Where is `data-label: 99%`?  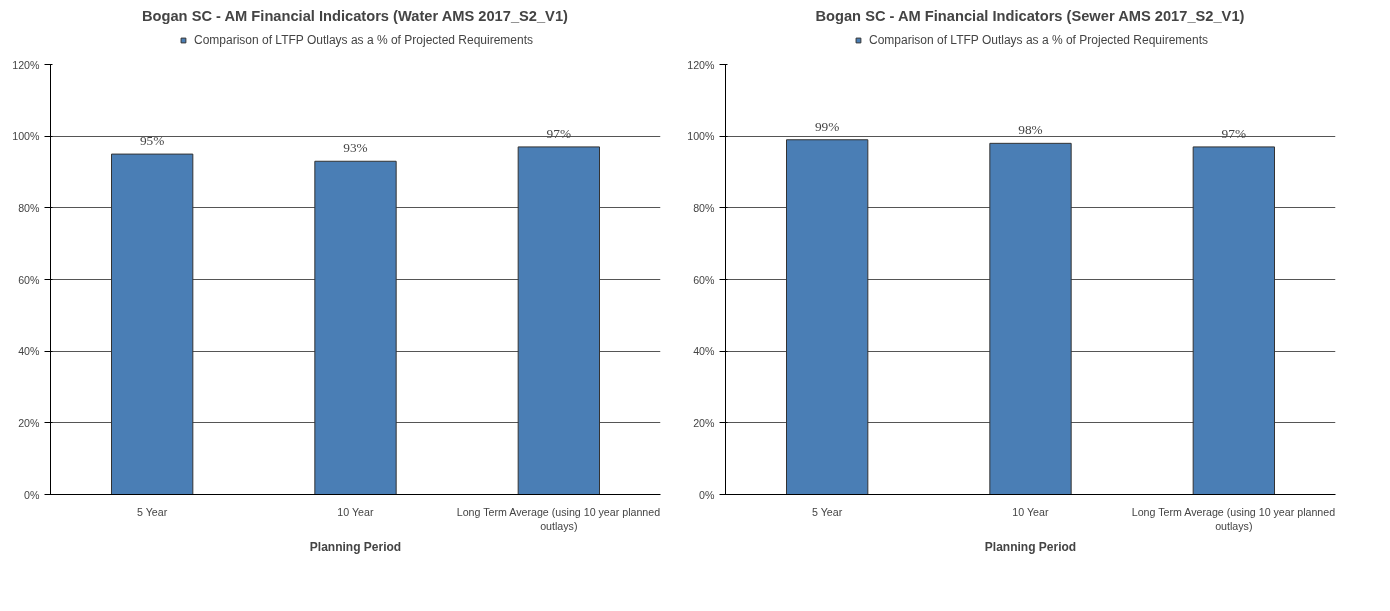
data-label: 99% is located at coordinates (827, 126).